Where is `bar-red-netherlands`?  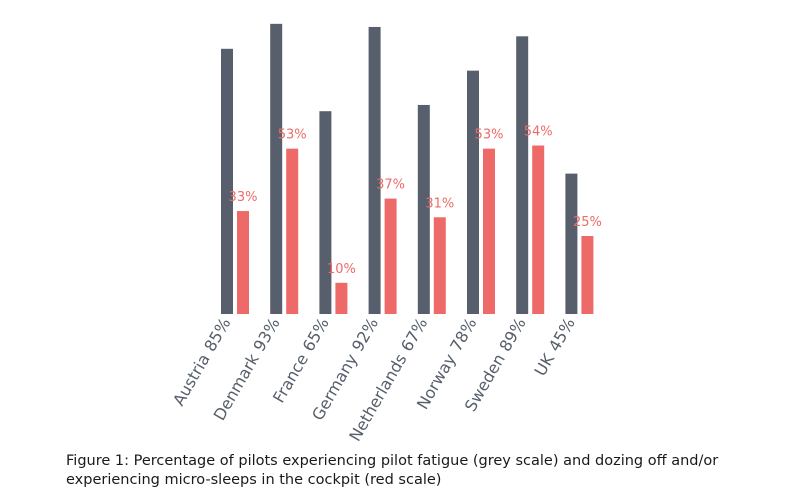
bar-red-netherlands is located at coordinates (439, 265).